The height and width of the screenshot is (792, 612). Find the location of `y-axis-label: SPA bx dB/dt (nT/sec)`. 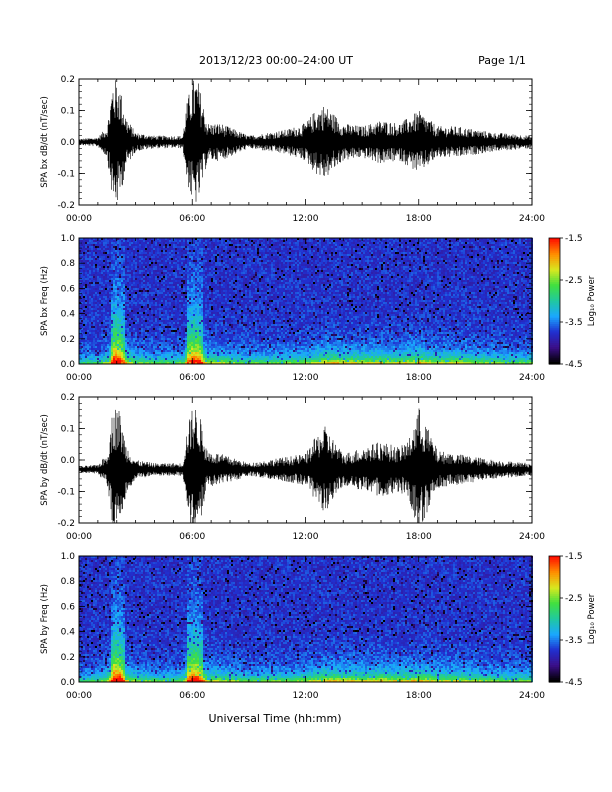

y-axis-label: SPA bx dB/dt (nT/sec) is located at coordinates (45, 142).